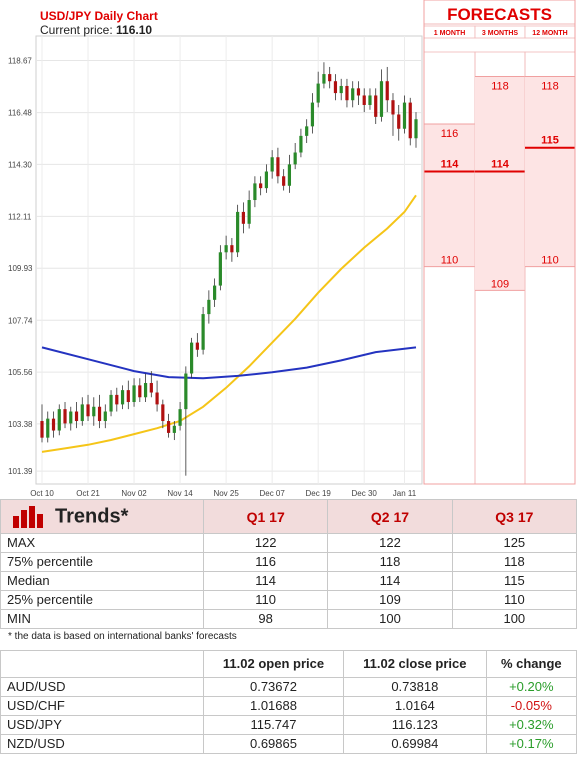  Describe the element at coordinates (102, 543) in the screenshot. I see `trends-row-label: MAX` at that location.